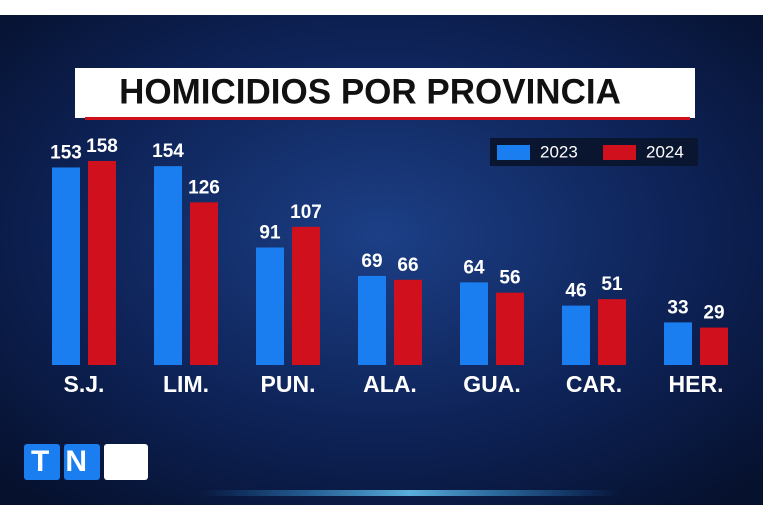 This screenshot has height=520, width=763. I want to click on value-label: 33, so click(677, 307).